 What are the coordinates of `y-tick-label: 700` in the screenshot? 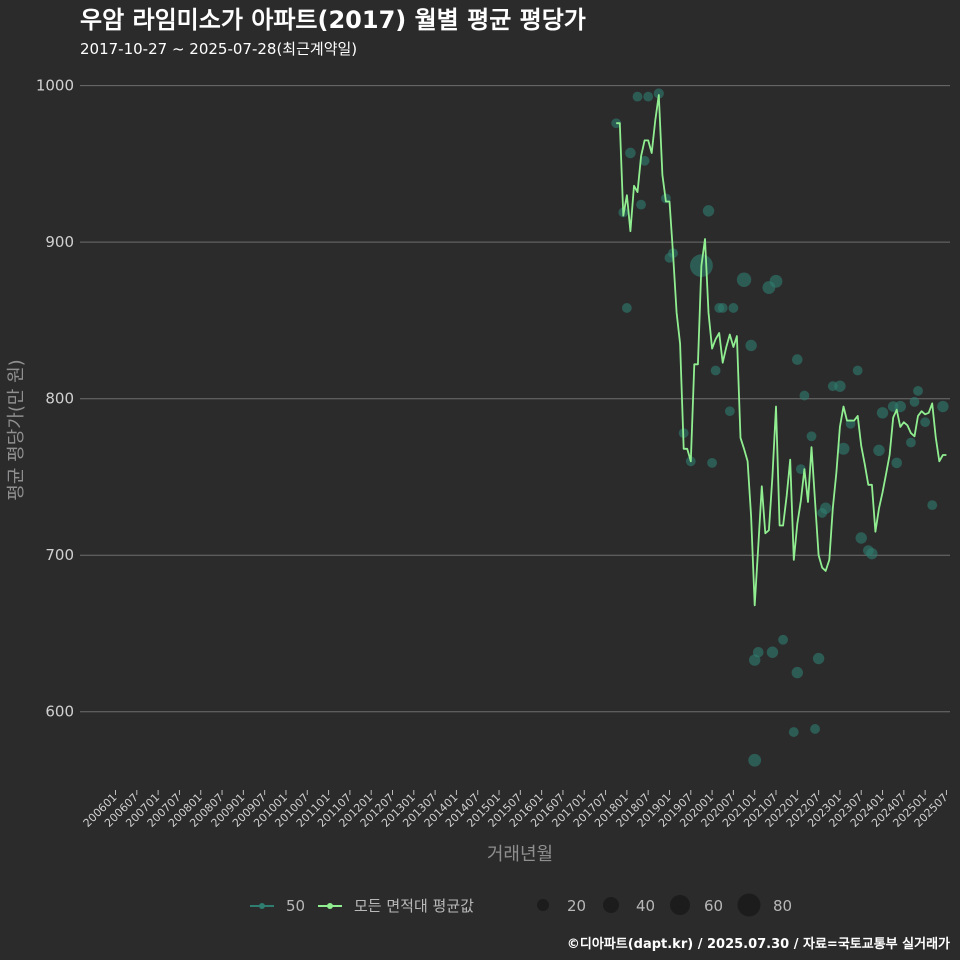 It's located at (59, 555).